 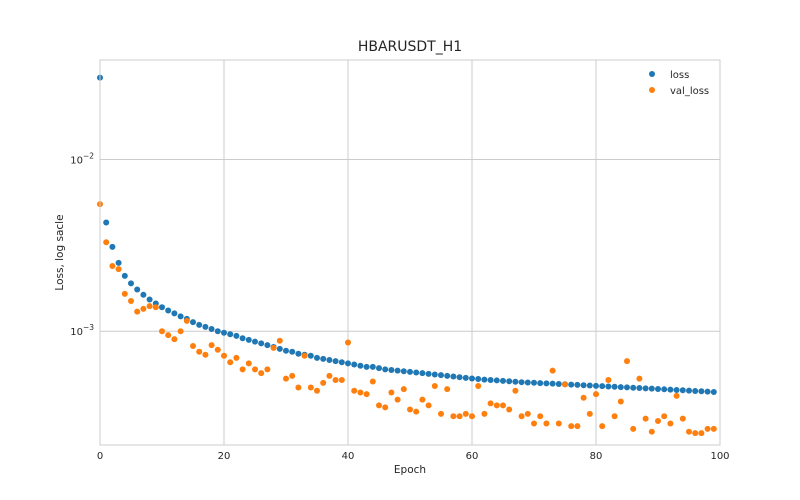 What do you see at coordinates (719, 456) in the screenshot?
I see `x-tick-label: 100` at bounding box center [719, 456].